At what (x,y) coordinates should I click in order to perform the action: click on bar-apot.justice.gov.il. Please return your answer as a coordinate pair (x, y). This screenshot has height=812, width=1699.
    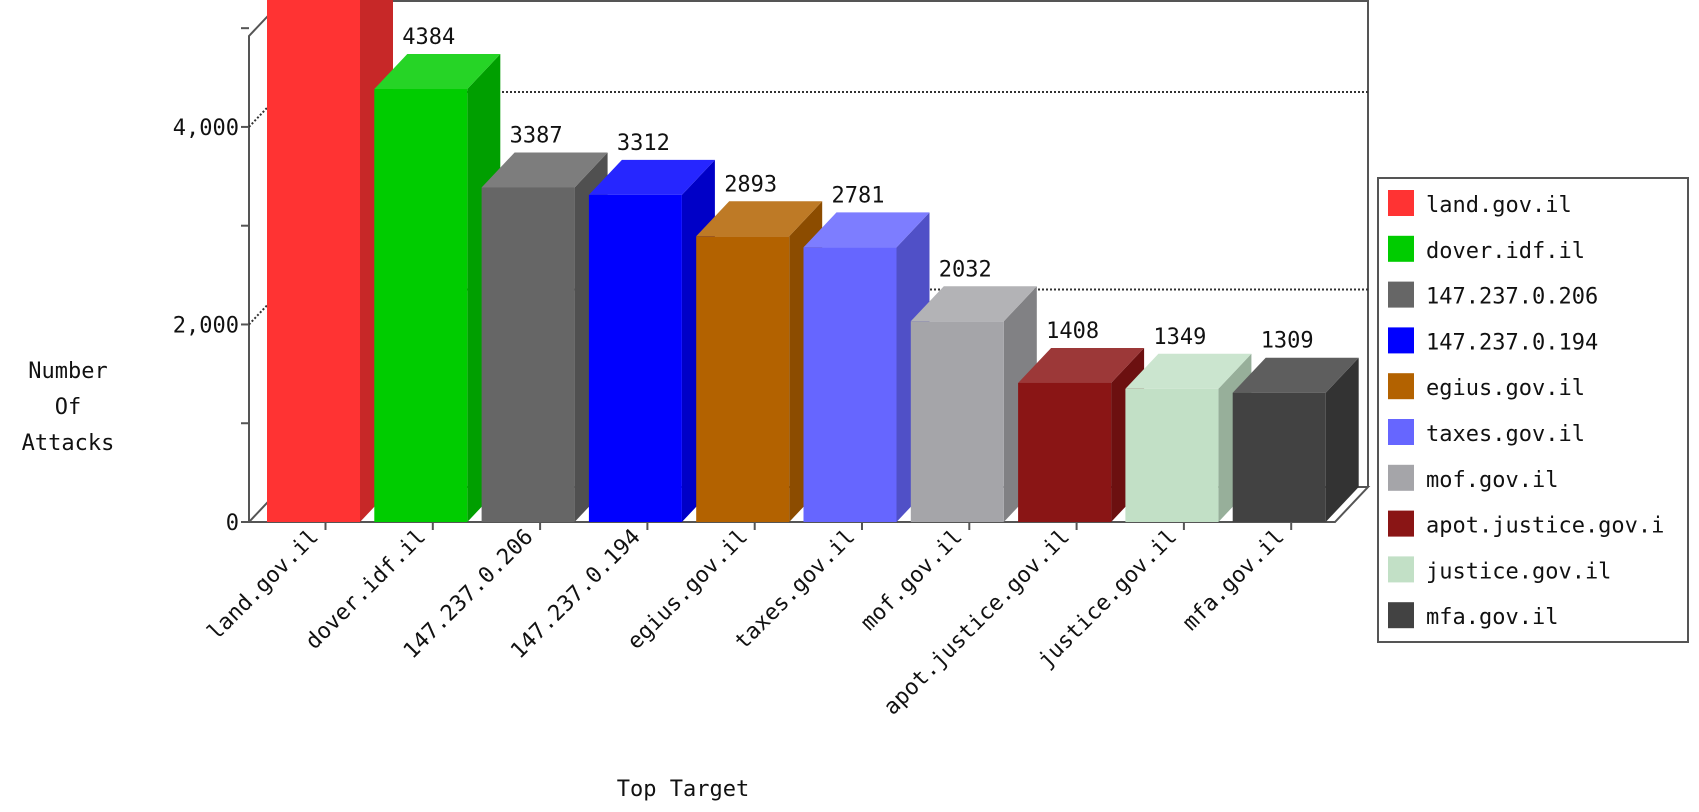
    Looking at the image, I should click on (1081, 434).